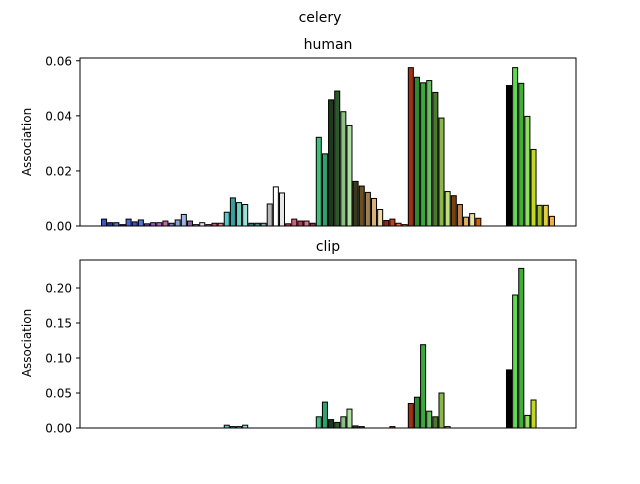 This screenshot has width=640, height=484. What do you see at coordinates (328, 45) in the screenshot?
I see `human-subplot-title: human` at bounding box center [328, 45].